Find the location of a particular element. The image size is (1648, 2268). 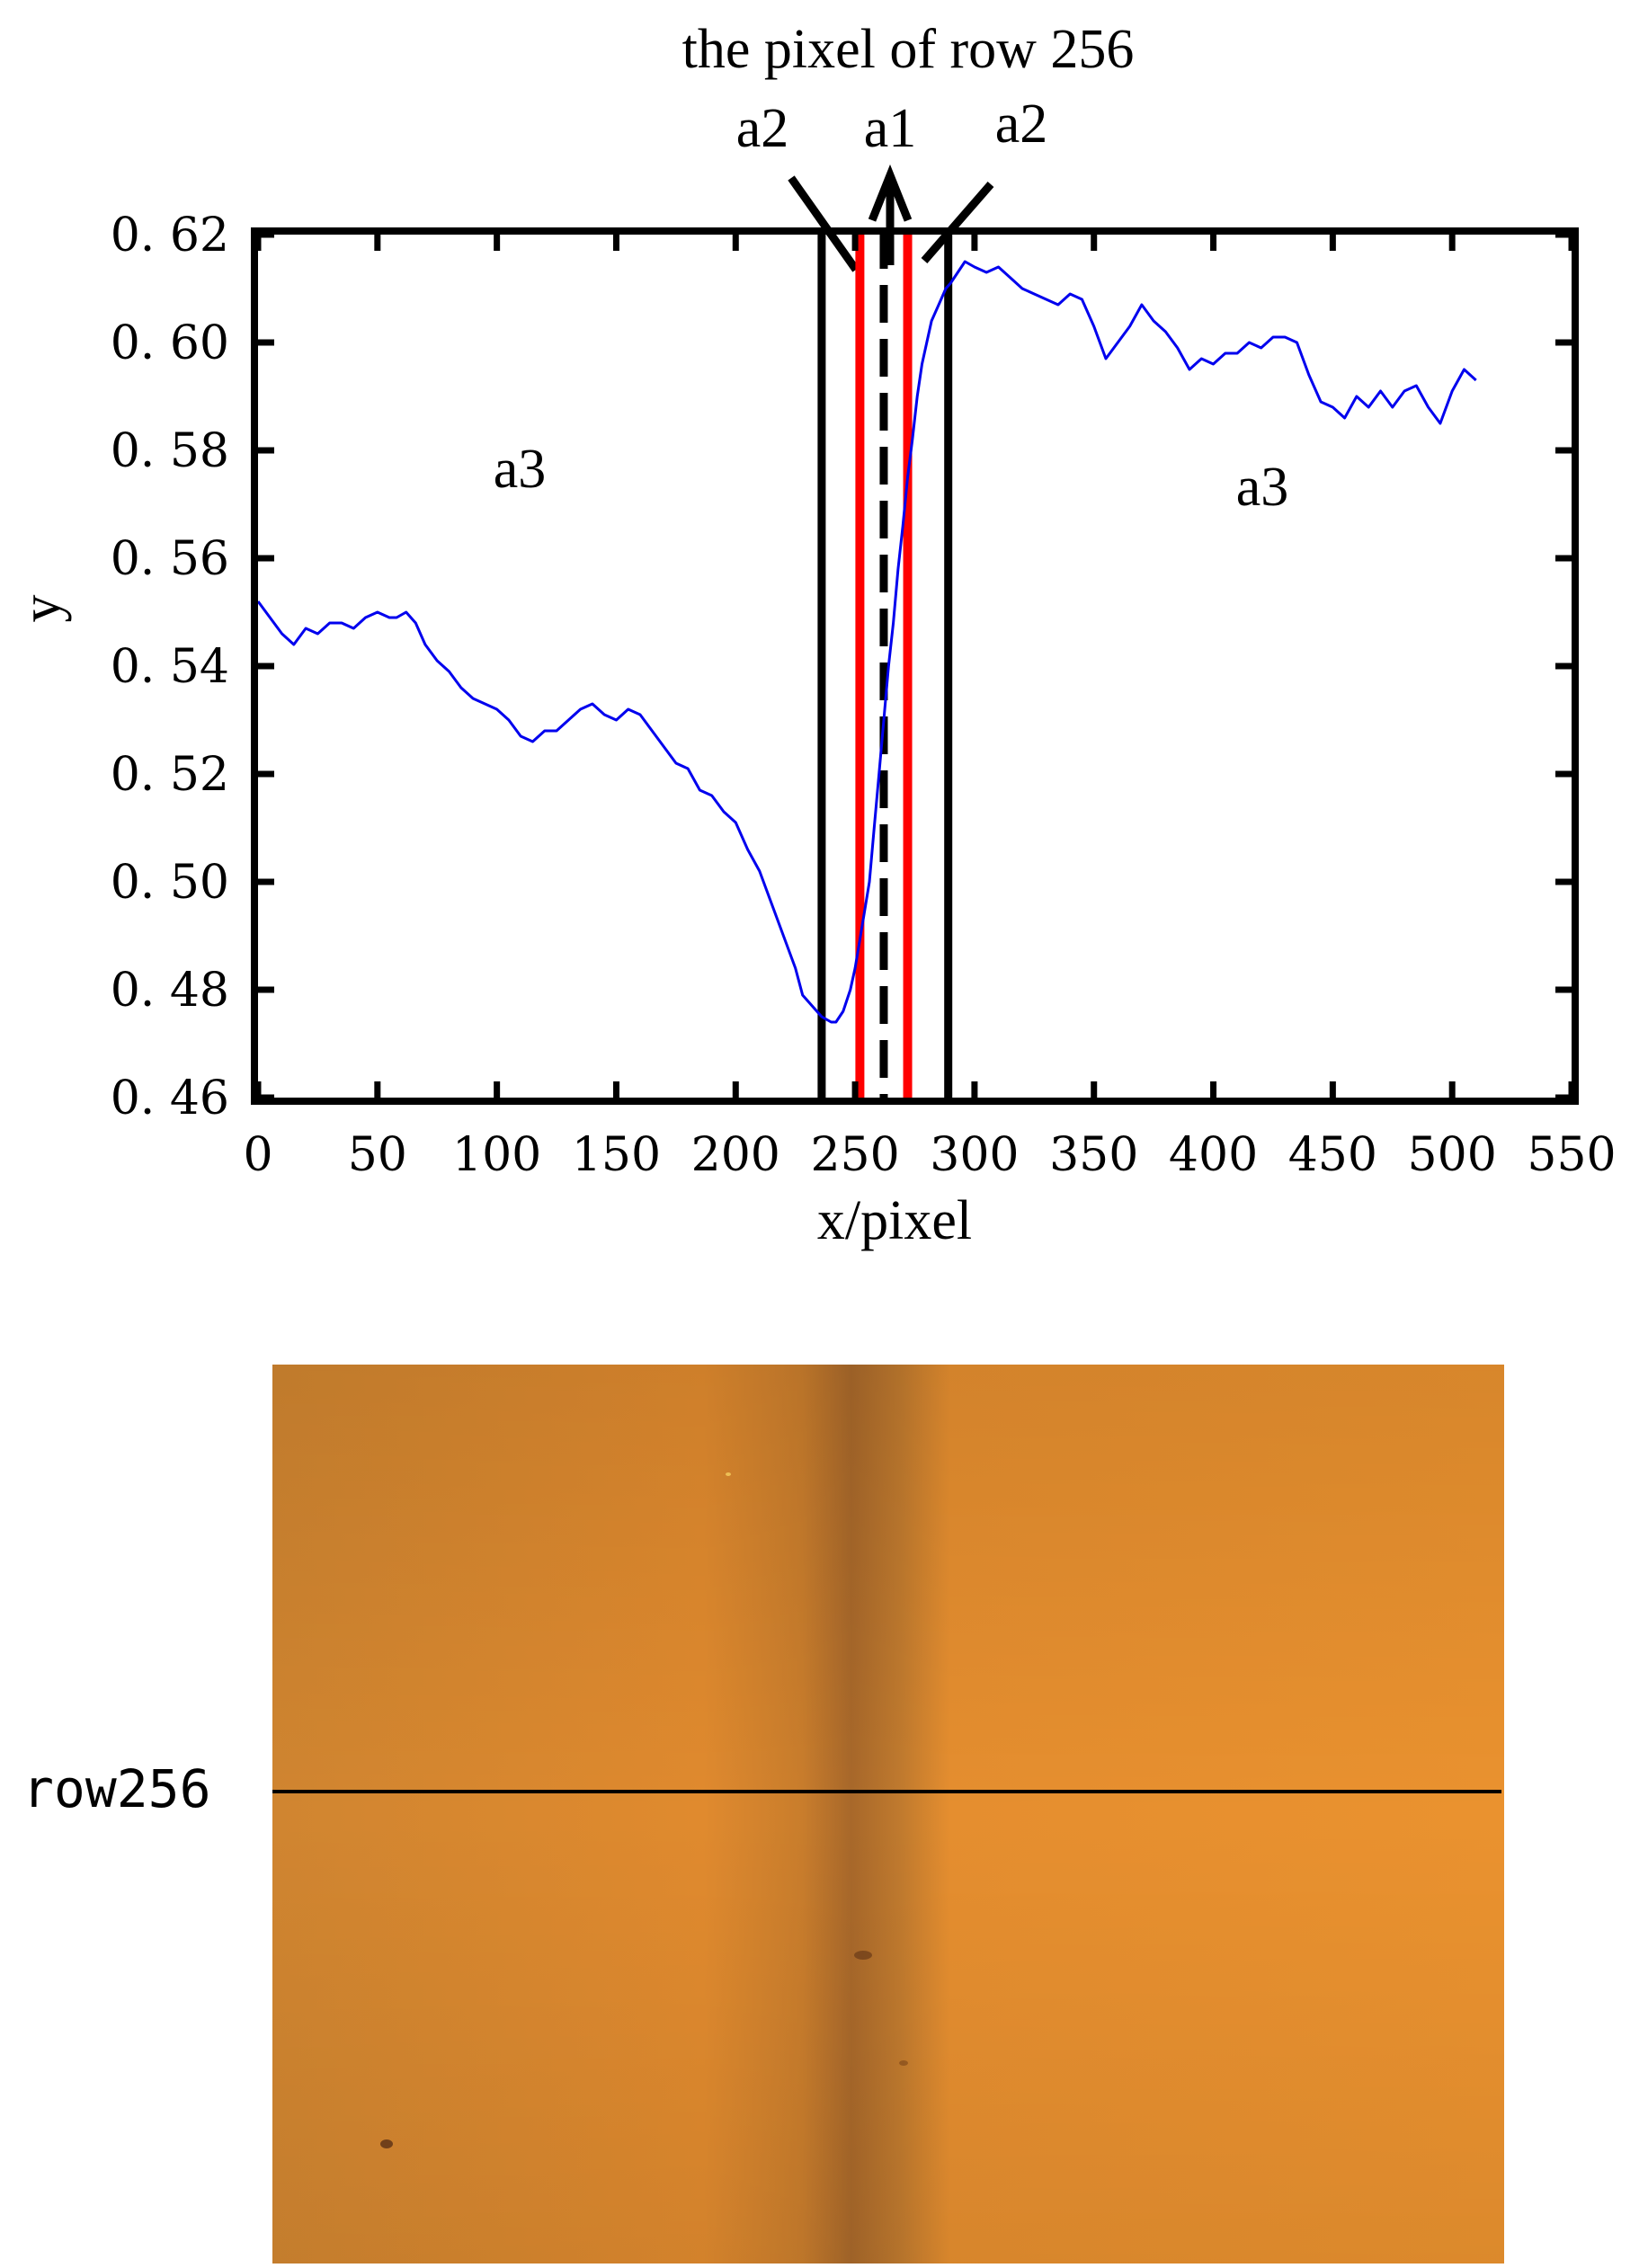

y-tick-label: 0. 52 is located at coordinates (170, 775).